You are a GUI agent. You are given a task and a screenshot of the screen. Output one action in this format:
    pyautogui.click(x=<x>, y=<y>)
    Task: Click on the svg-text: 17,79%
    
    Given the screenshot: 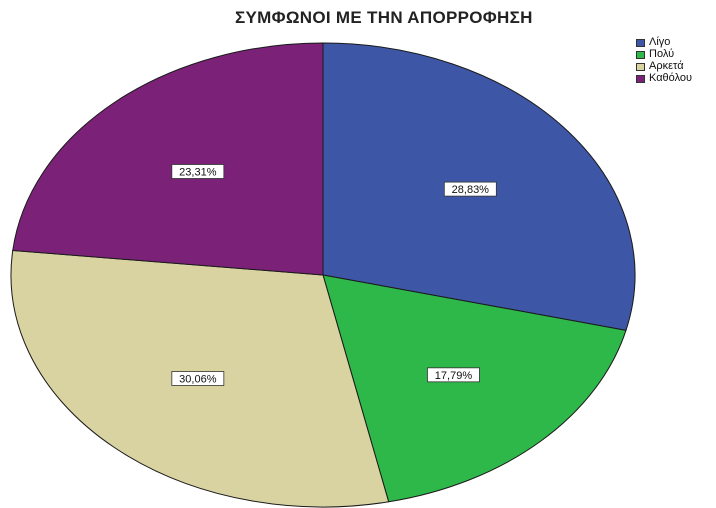 What is the action you would take?
    pyautogui.click(x=454, y=376)
    